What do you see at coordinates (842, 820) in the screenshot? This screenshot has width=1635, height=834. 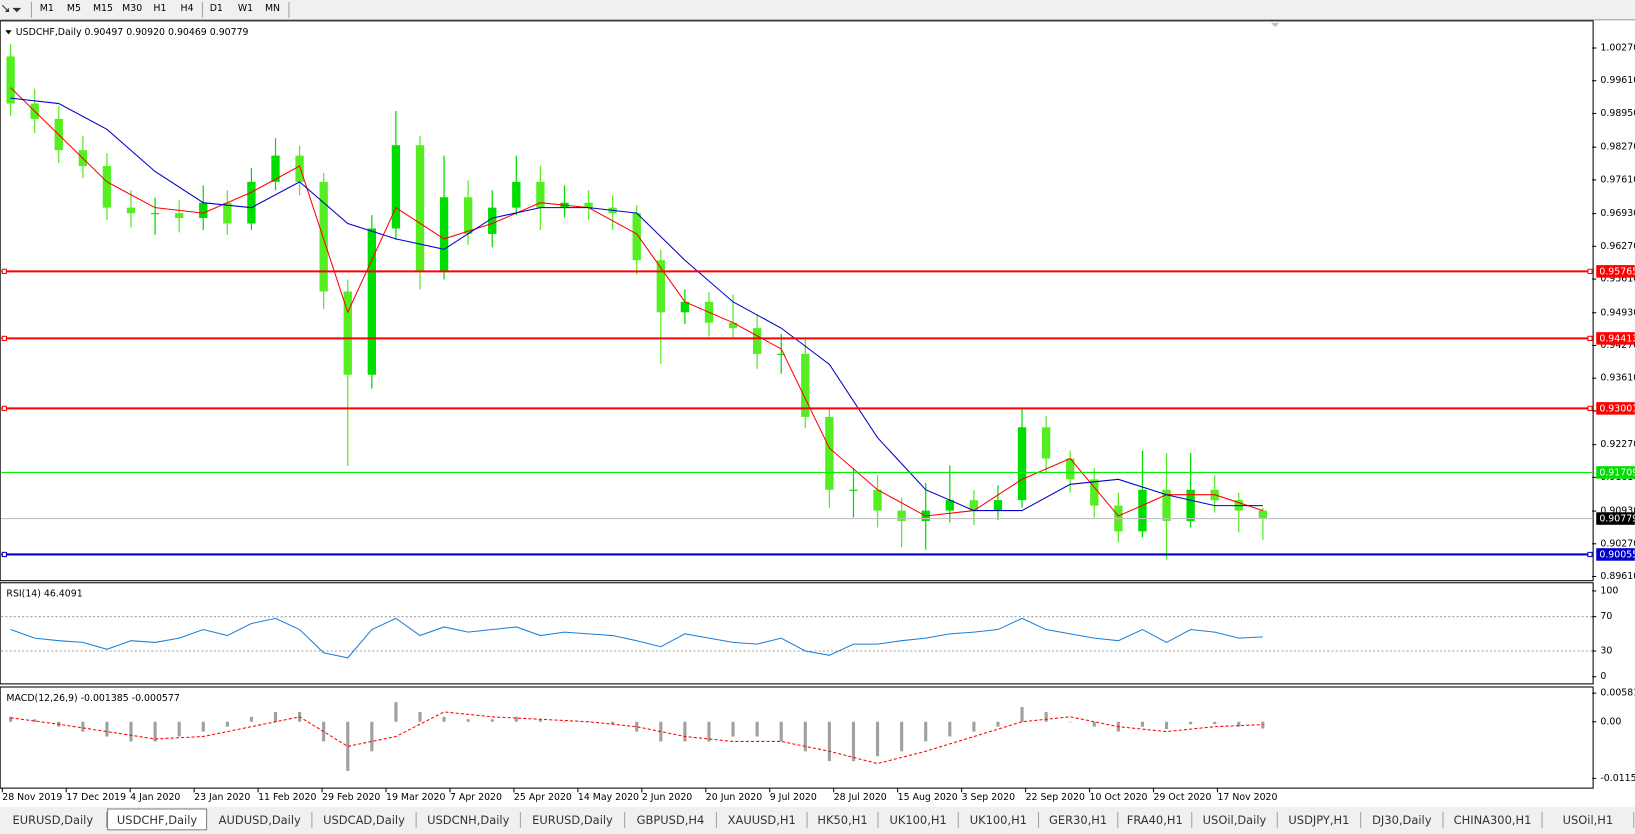 I see `tab: HK50,H1` at bounding box center [842, 820].